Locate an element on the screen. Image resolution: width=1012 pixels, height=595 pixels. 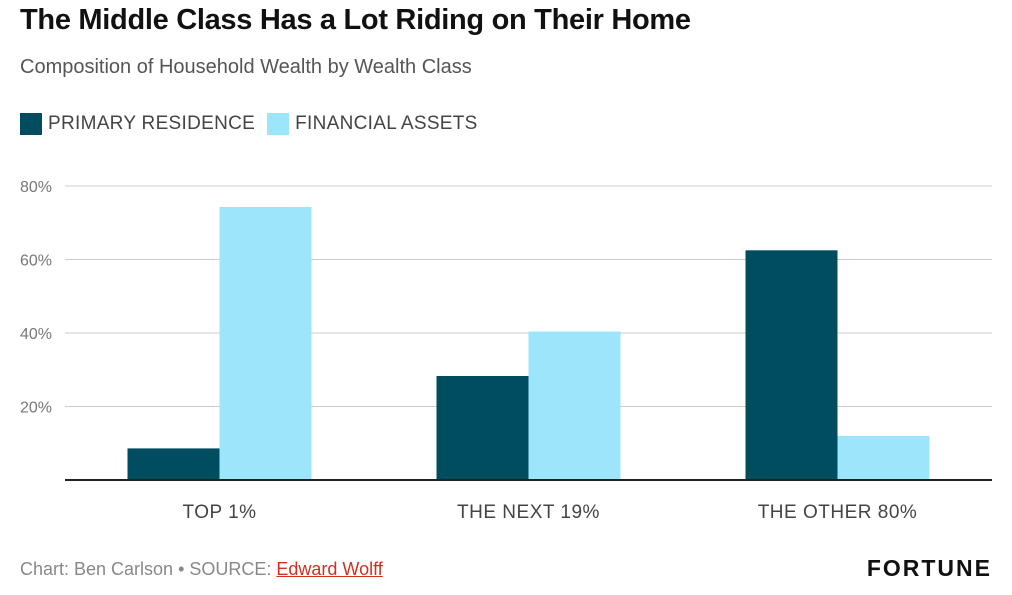
chart-credit: Chart: Ben Carlson • SOURCE: is located at coordinates (148, 569).